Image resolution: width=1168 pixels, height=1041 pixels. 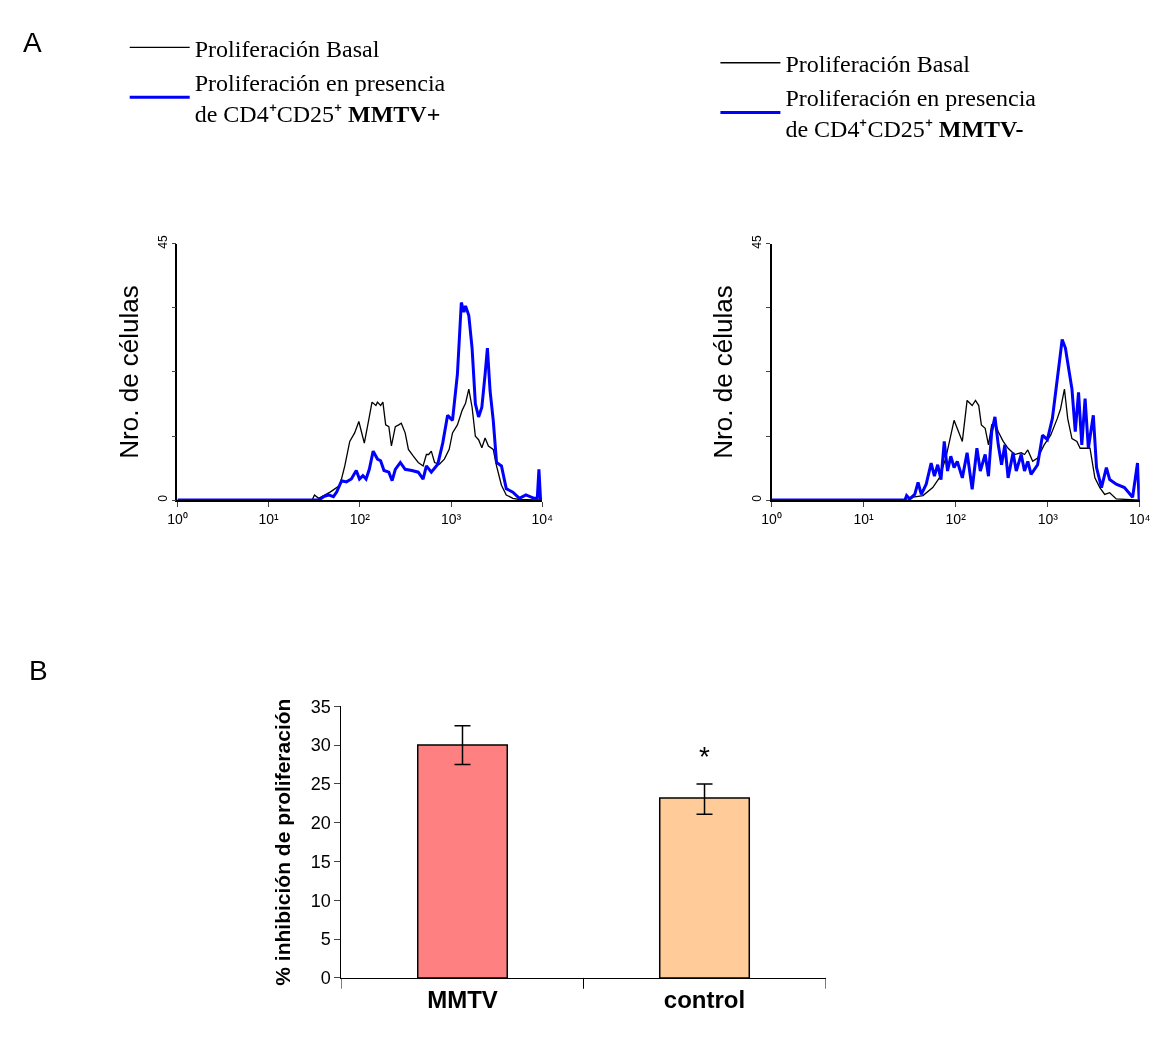 I want to click on y-tick-label: 20, so click(x=320, y=823).